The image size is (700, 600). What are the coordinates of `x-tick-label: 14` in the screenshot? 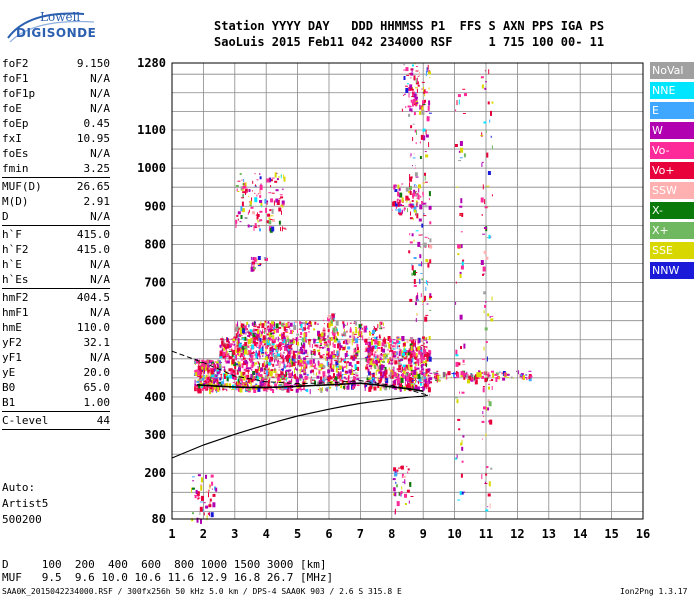 It's located at (580, 534).